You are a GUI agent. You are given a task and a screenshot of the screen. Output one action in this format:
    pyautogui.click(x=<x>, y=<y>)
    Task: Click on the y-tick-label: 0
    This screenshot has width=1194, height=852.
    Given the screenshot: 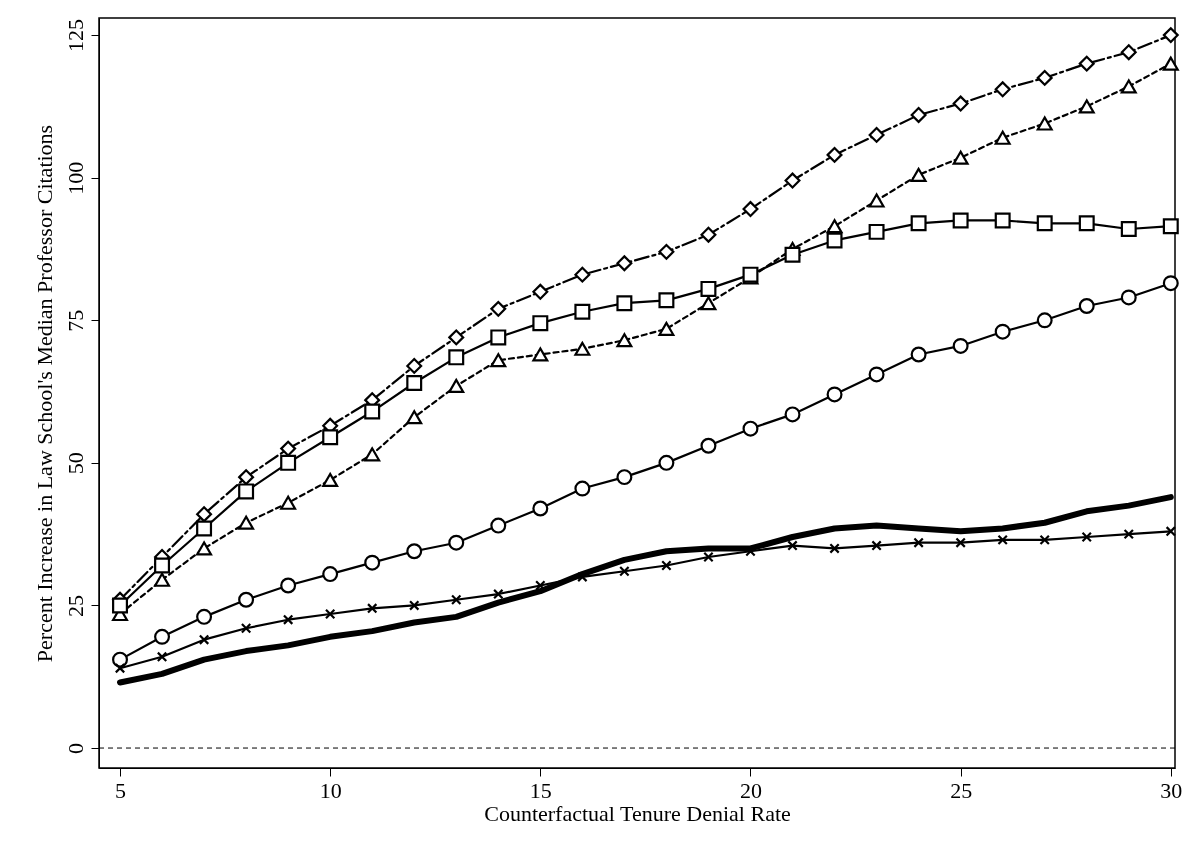 What is the action you would take?
    pyautogui.click(x=75, y=749)
    